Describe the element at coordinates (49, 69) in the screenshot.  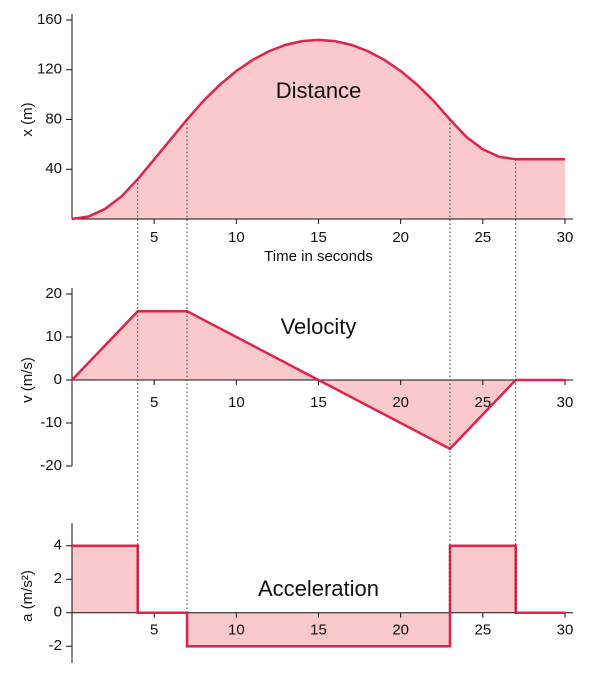
I see `y-tick-label: 120` at that location.